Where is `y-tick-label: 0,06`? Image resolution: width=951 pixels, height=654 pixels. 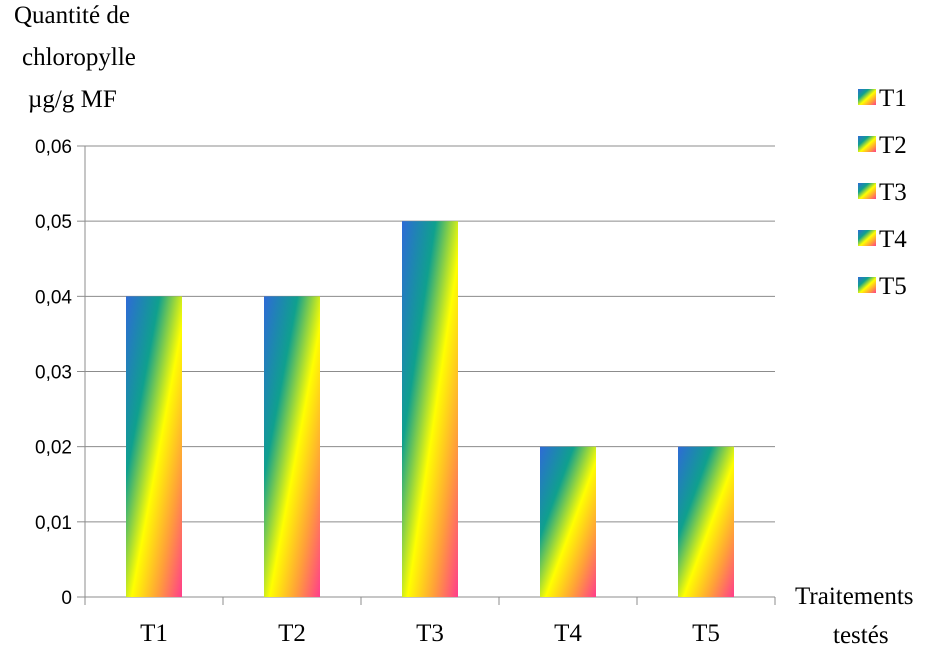 y-tick-label: 0,06 is located at coordinates (53, 147).